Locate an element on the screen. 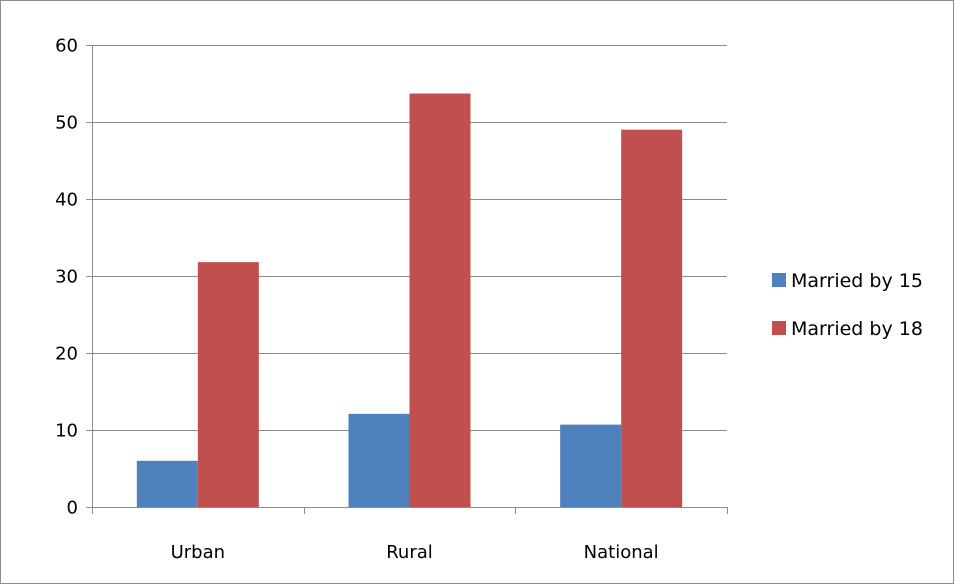  y-tick-label-60: 60 is located at coordinates (66, 46).